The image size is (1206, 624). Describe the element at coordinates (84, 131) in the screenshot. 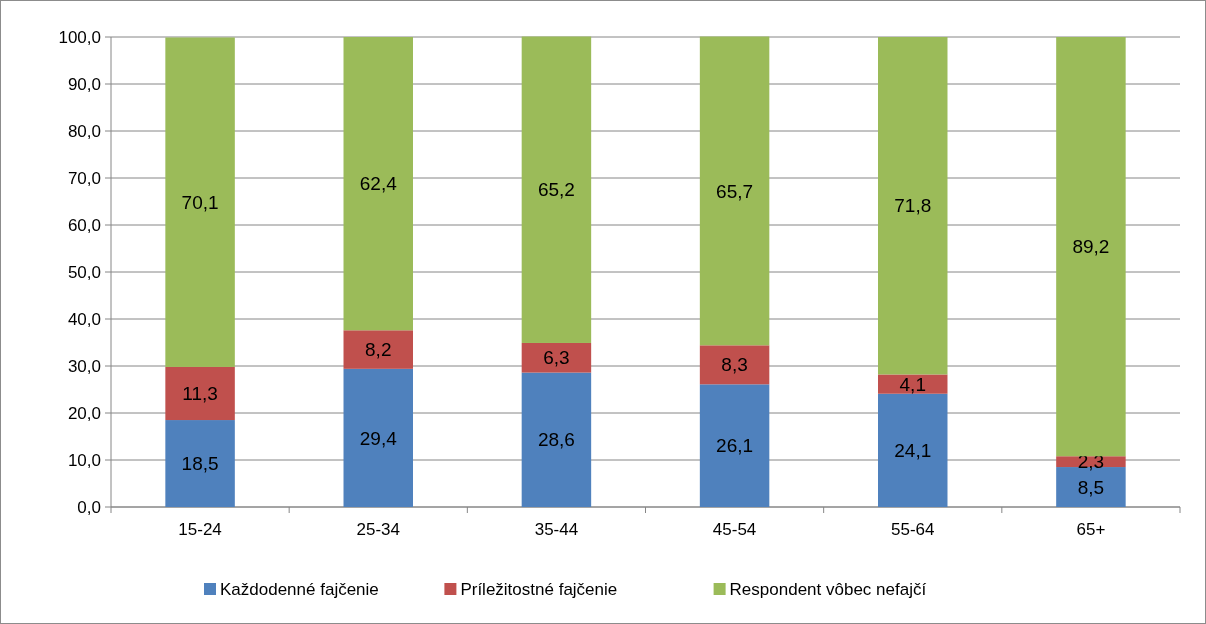

I see `y-tick-label: 80,0` at that location.